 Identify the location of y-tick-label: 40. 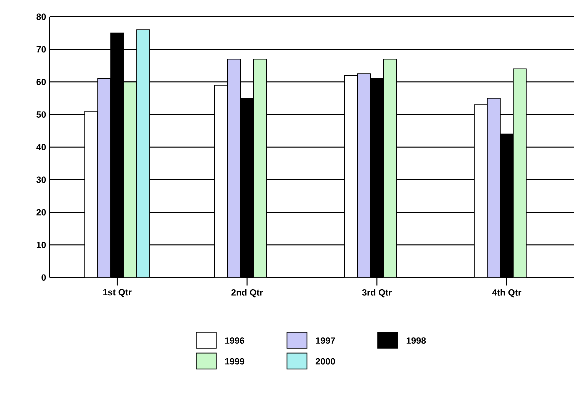
(41, 147).